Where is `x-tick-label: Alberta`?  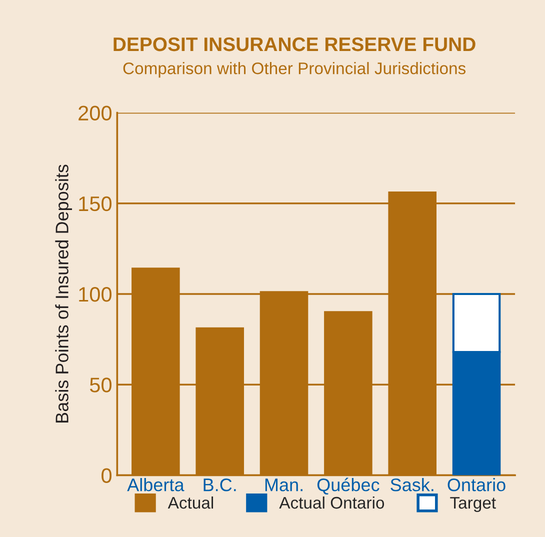
x-tick-label: Alberta is located at coordinates (155, 485).